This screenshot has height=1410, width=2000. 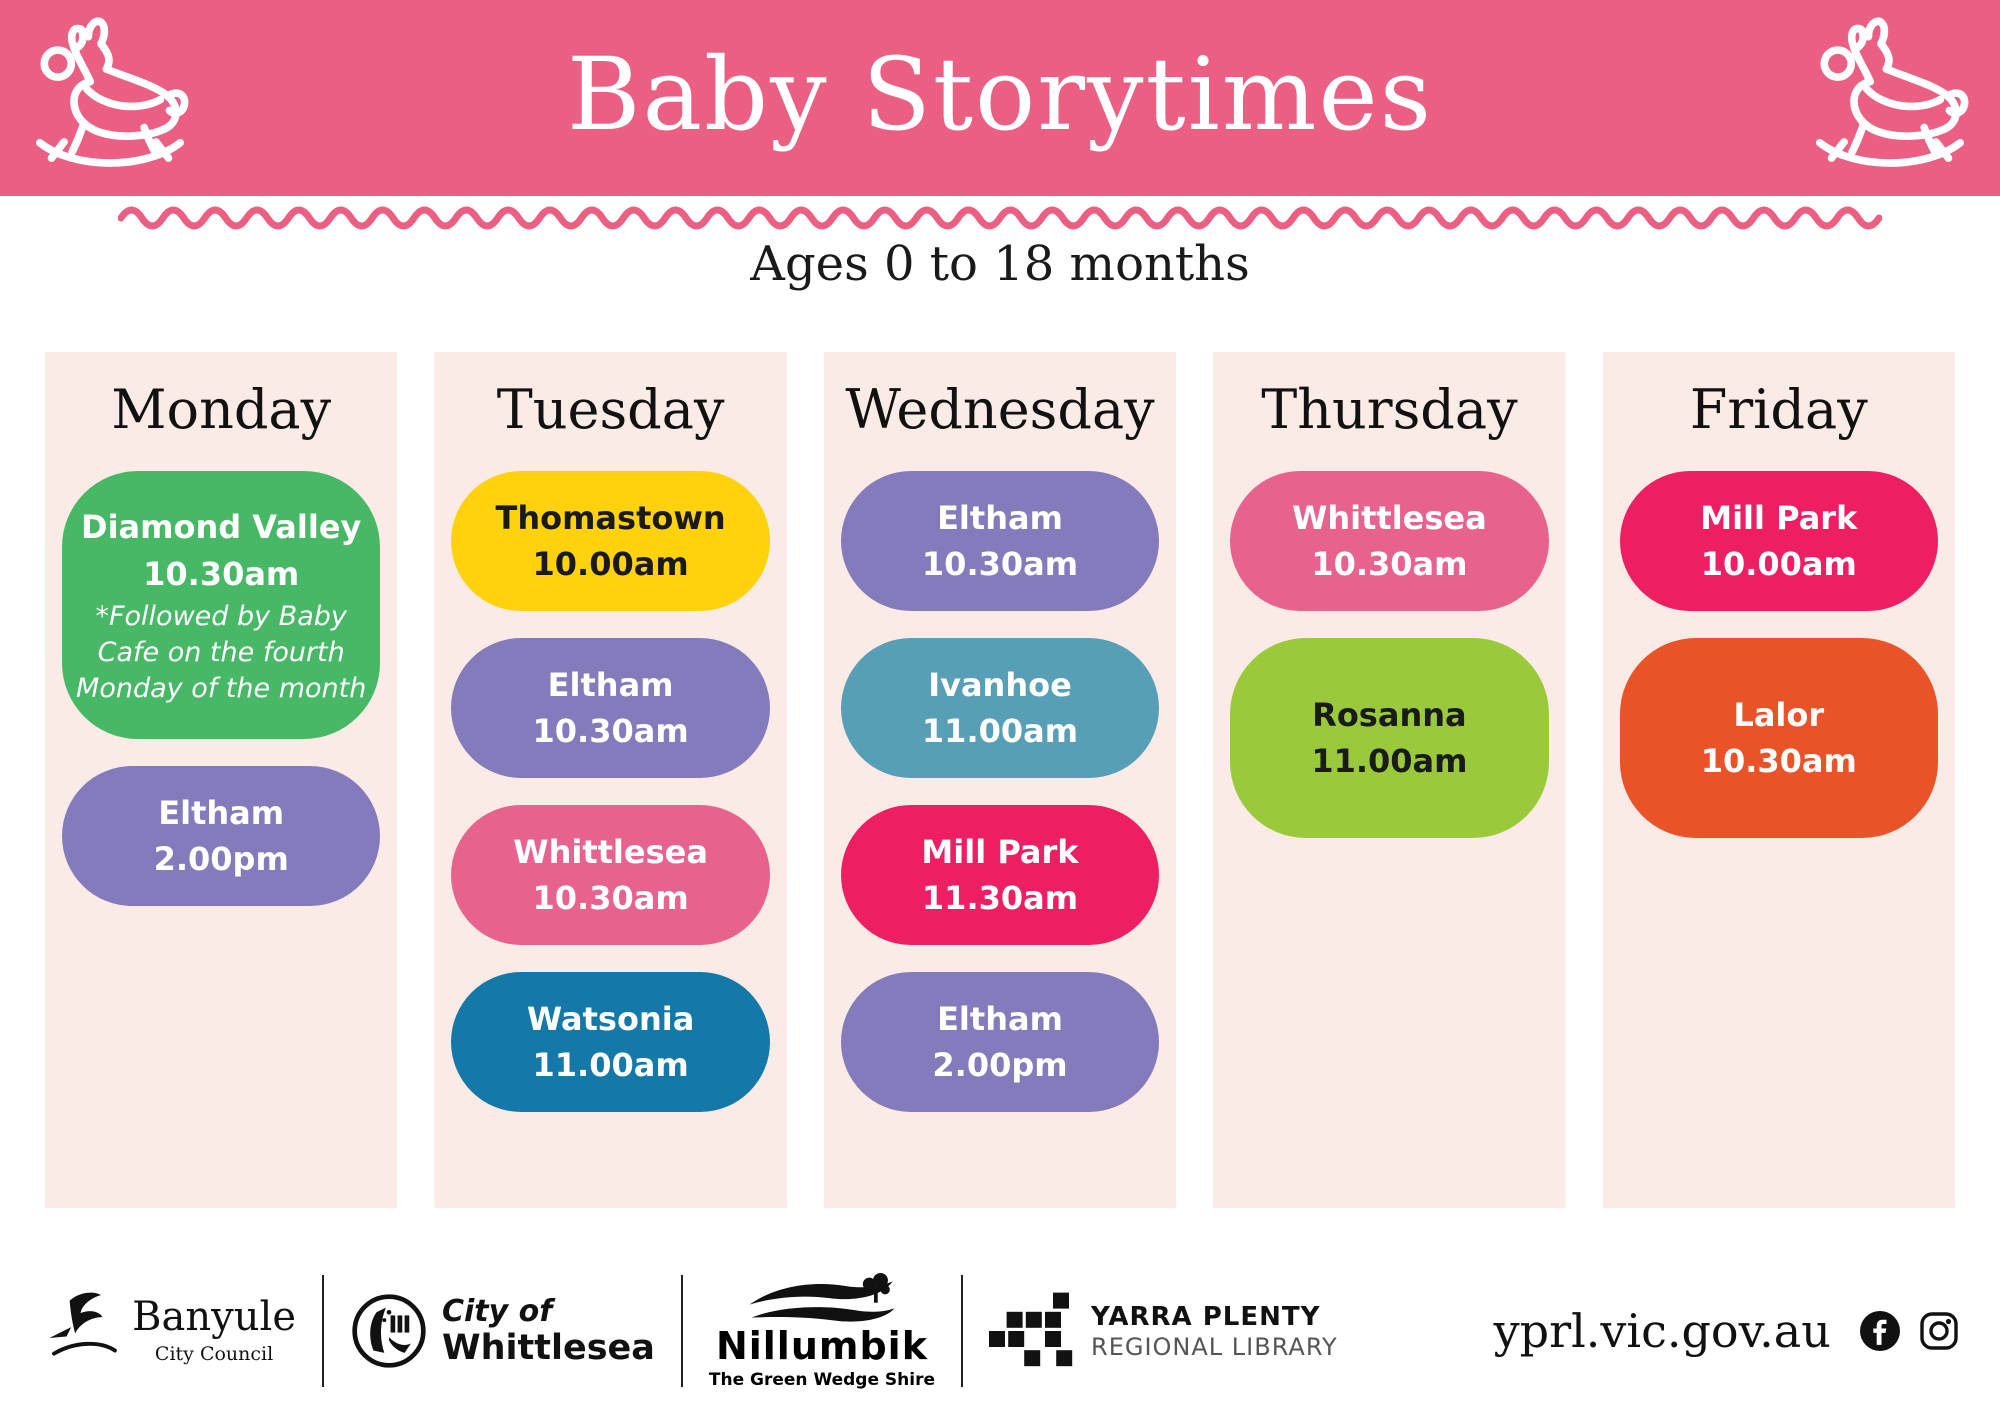 What do you see at coordinates (1778, 541) in the screenshot?
I see `event-card-mill-park: Mill Park 10.00am` at bounding box center [1778, 541].